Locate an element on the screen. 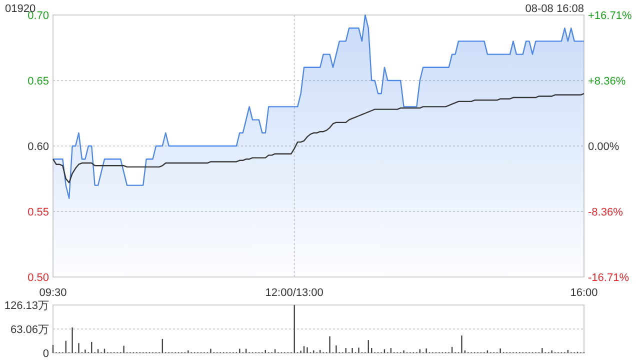  y-tick-label: 0 is located at coordinates (45, 354).